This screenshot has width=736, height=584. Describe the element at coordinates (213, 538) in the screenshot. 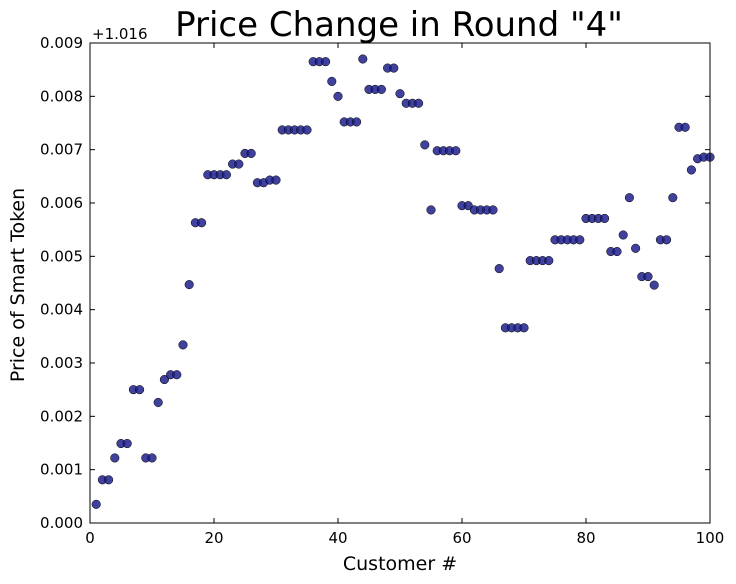

I see `x-tick-label: 20` at that location.